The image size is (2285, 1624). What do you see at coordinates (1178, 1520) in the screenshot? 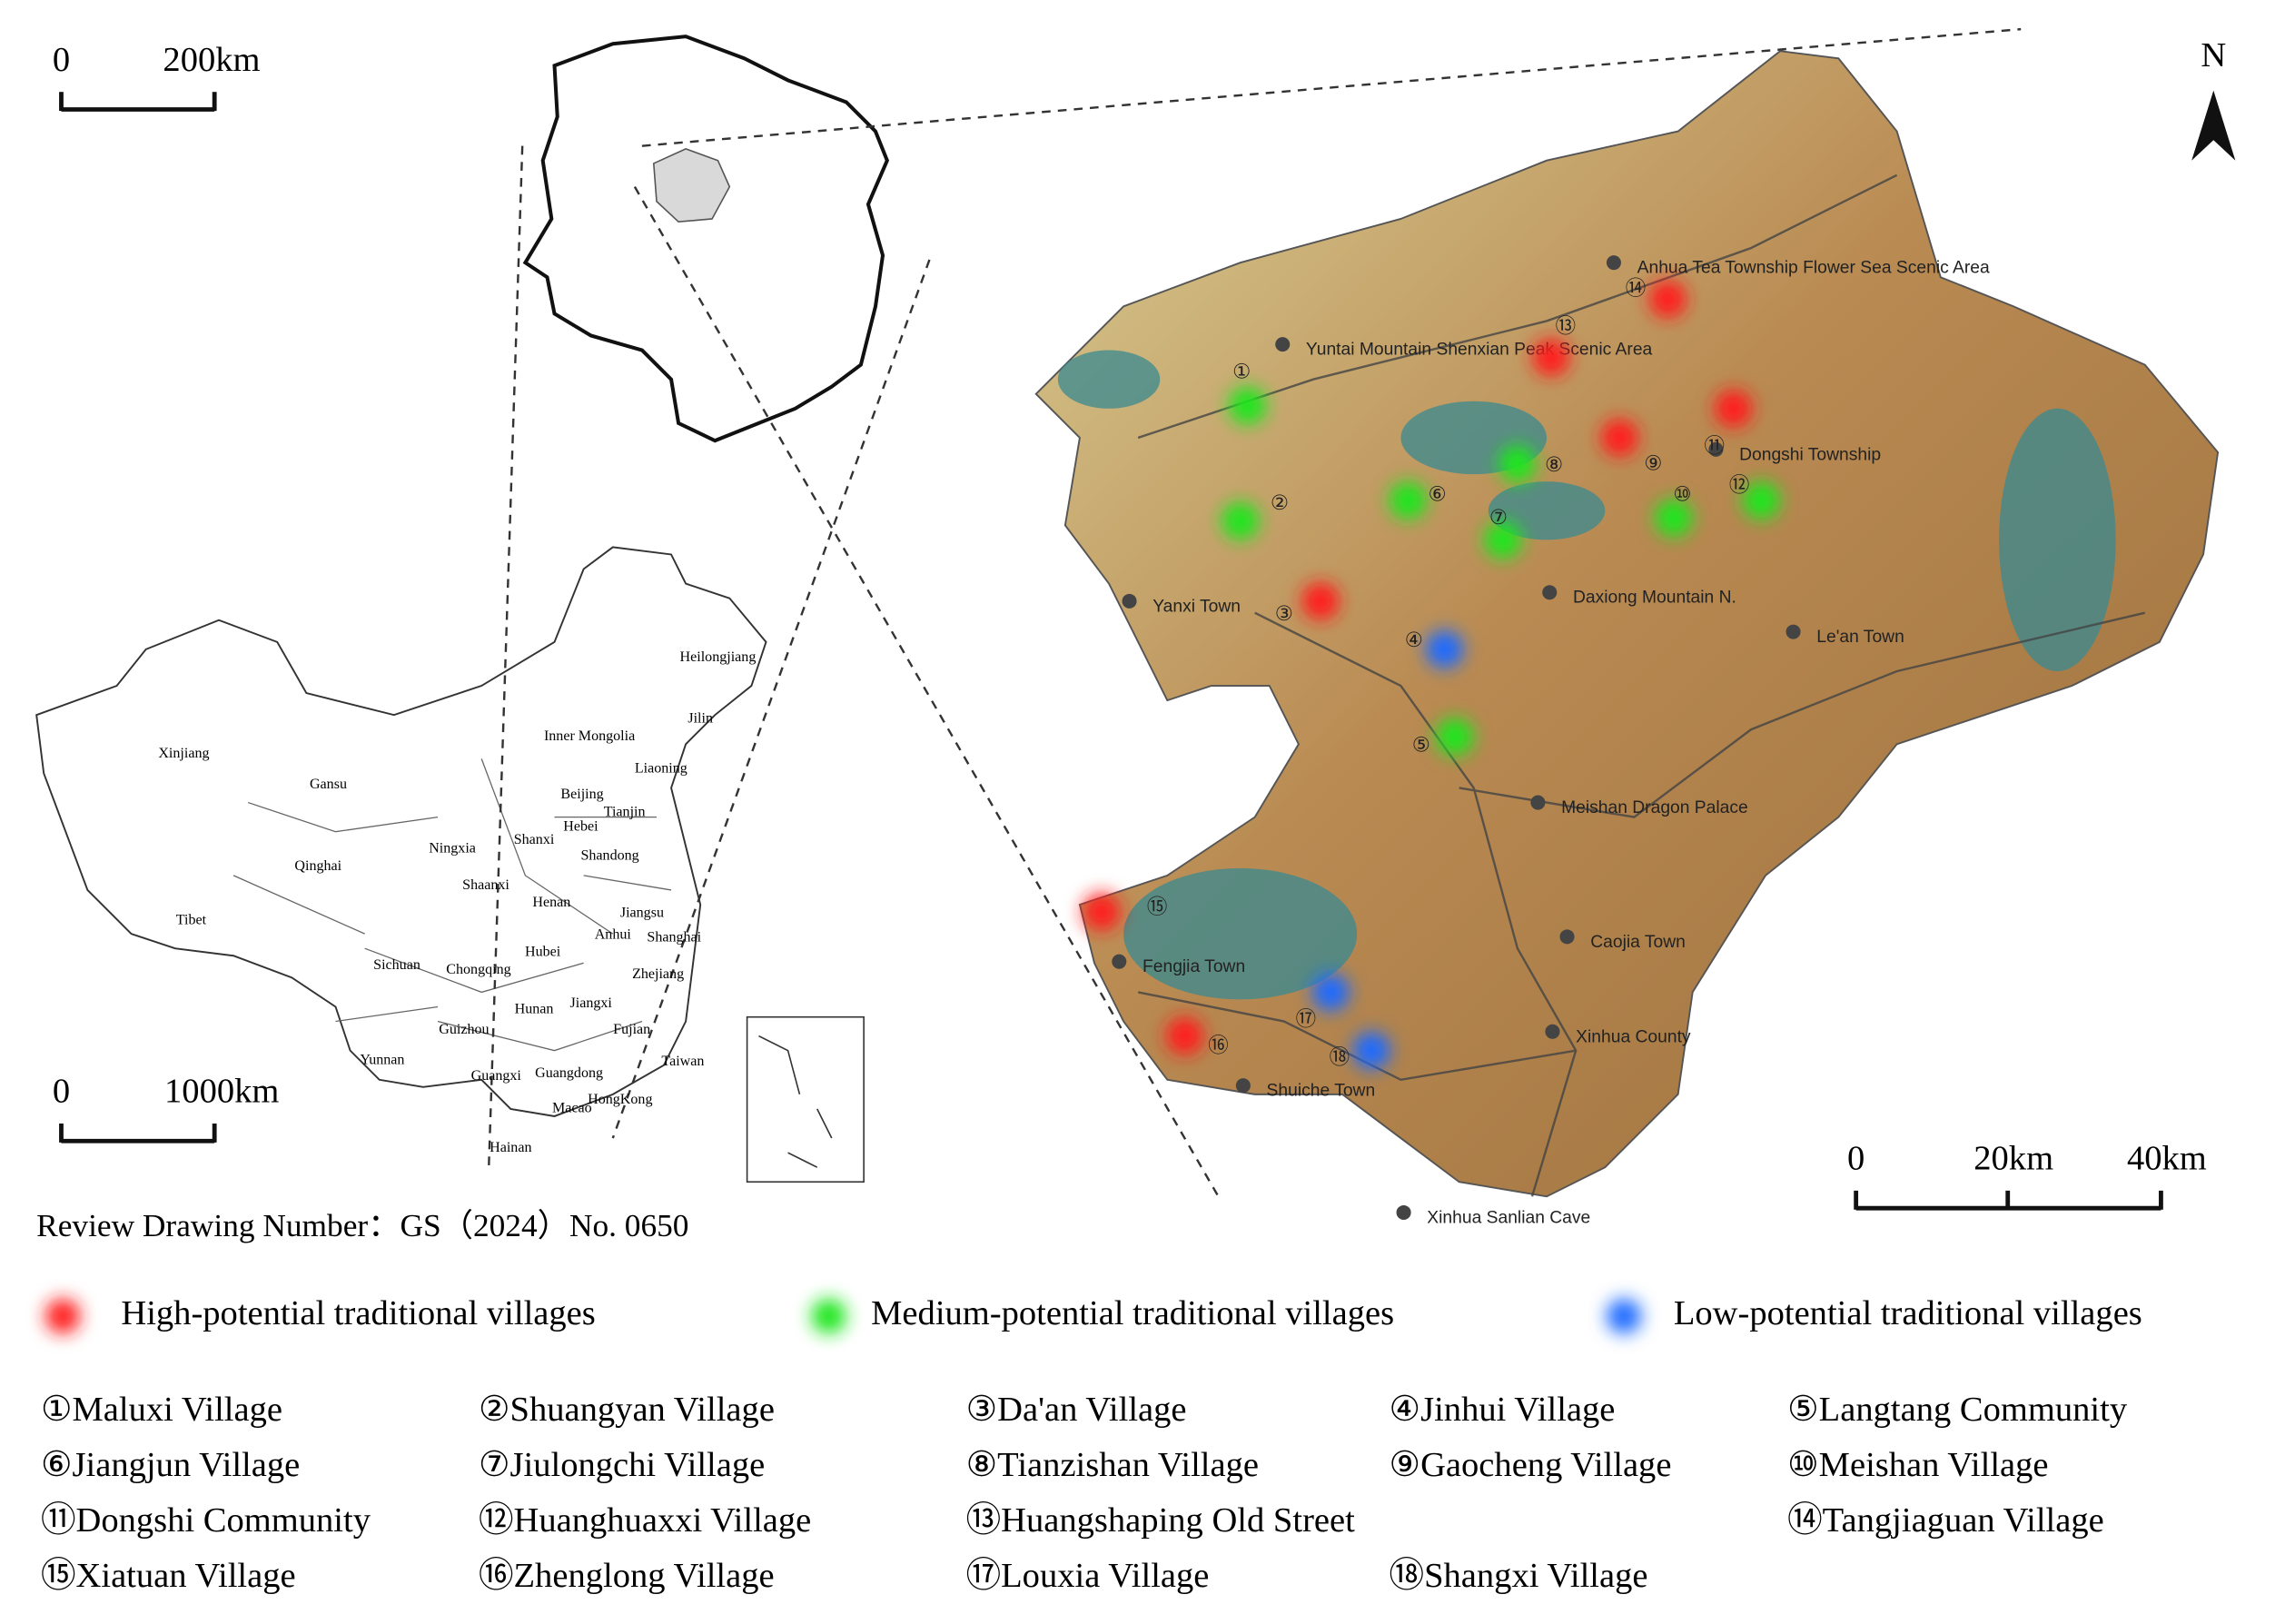
I see `village-name: Huangshaping Old Street` at bounding box center [1178, 1520].